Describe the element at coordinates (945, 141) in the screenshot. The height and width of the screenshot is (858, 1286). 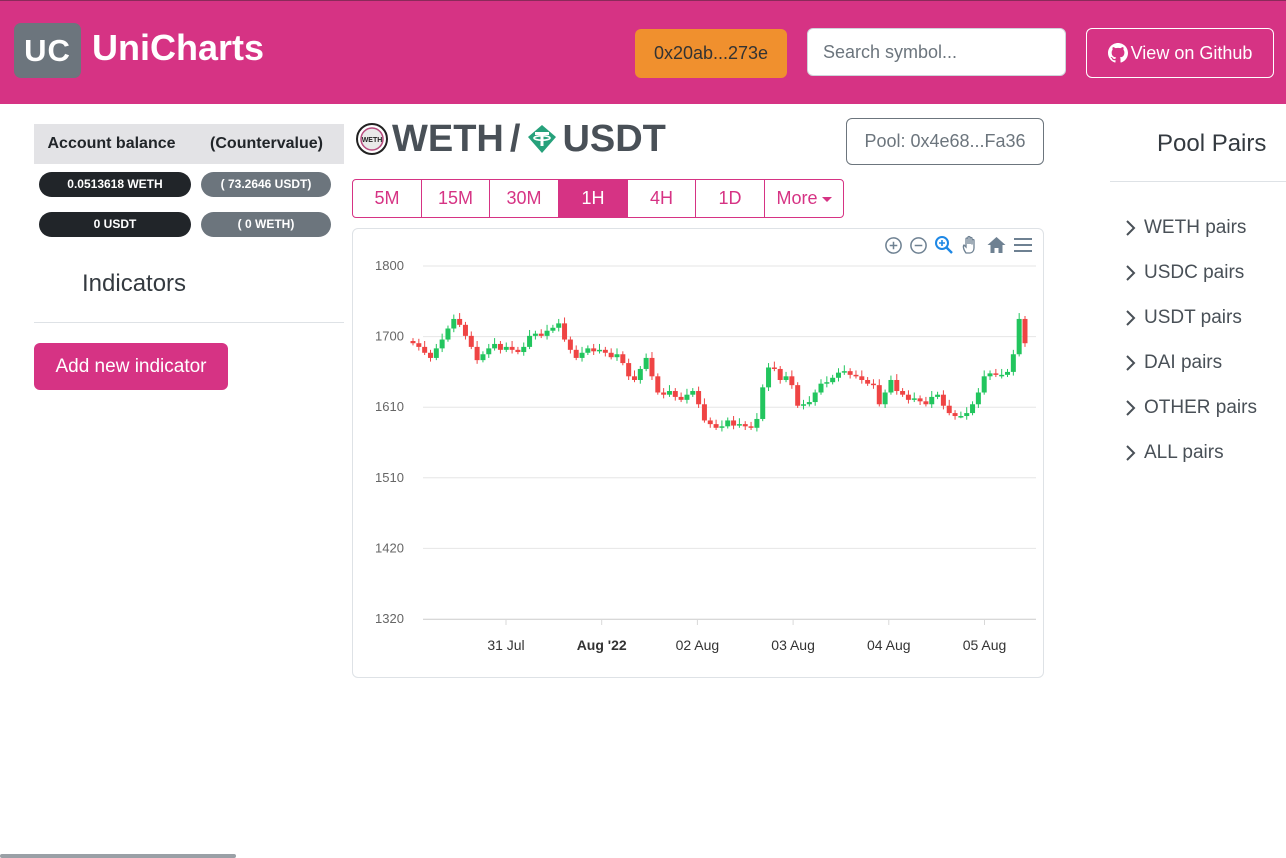
I see `pool-address-button: Pool: 0x4e68...Fa36` at that location.